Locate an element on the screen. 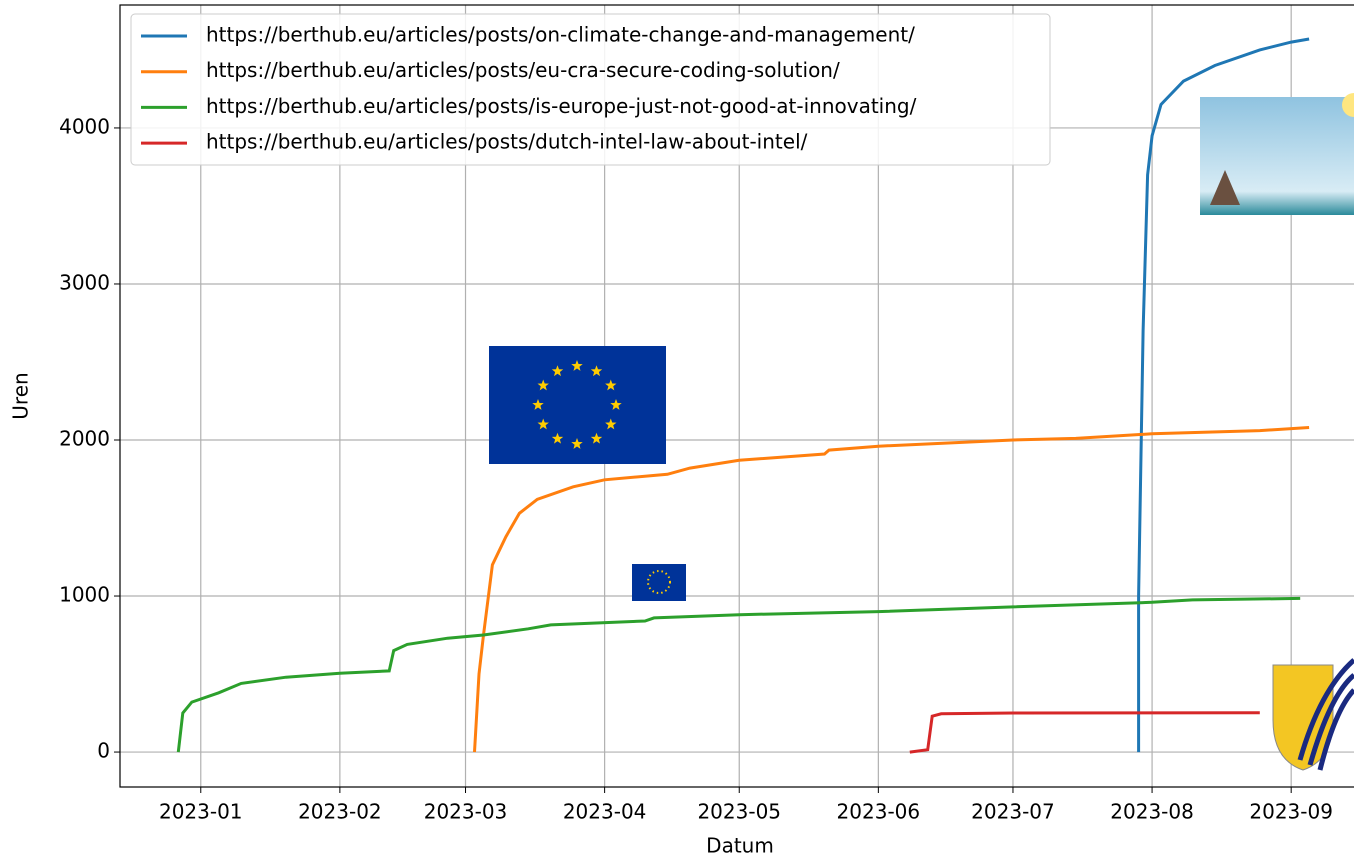  y-axis-label: Uren is located at coordinates (21, 395).